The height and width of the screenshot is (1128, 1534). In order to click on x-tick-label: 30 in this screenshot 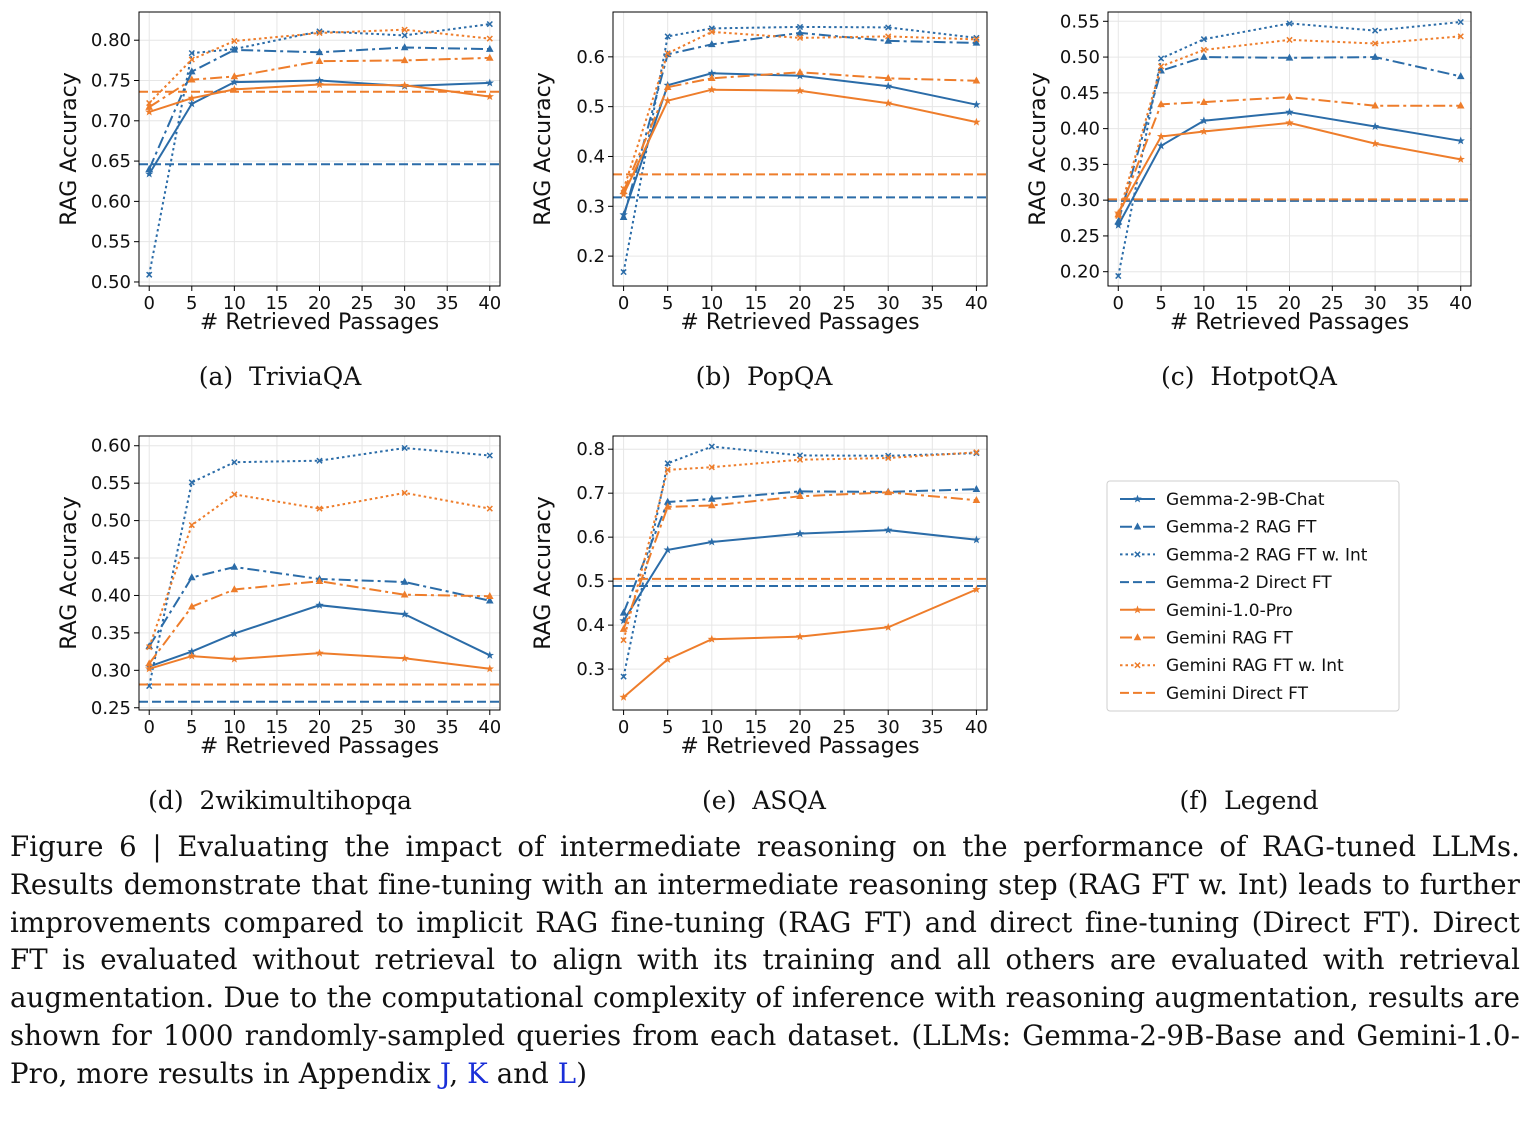, I will do `click(888, 303)`.